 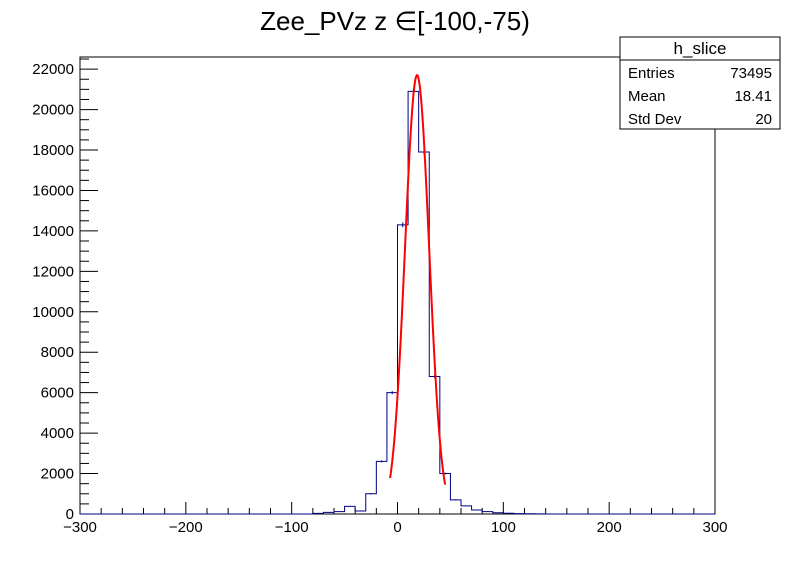 I want to click on x-tick-label: −100, so click(x=292, y=527).